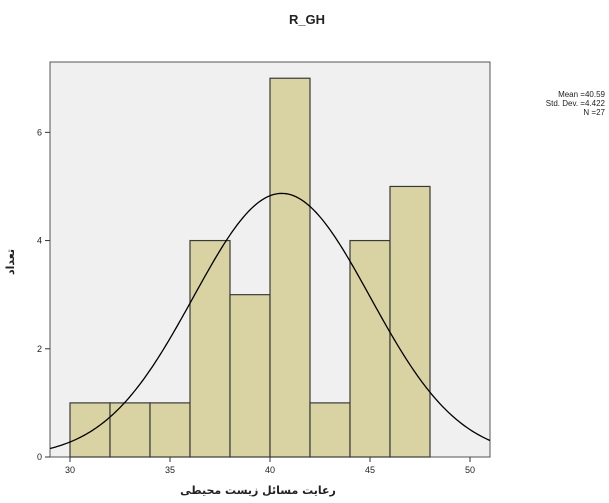 This screenshot has height=503, width=609. Describe the element at coordinates (39, 457) in the screenshot. I see `y-tick-label: 0` at that location.